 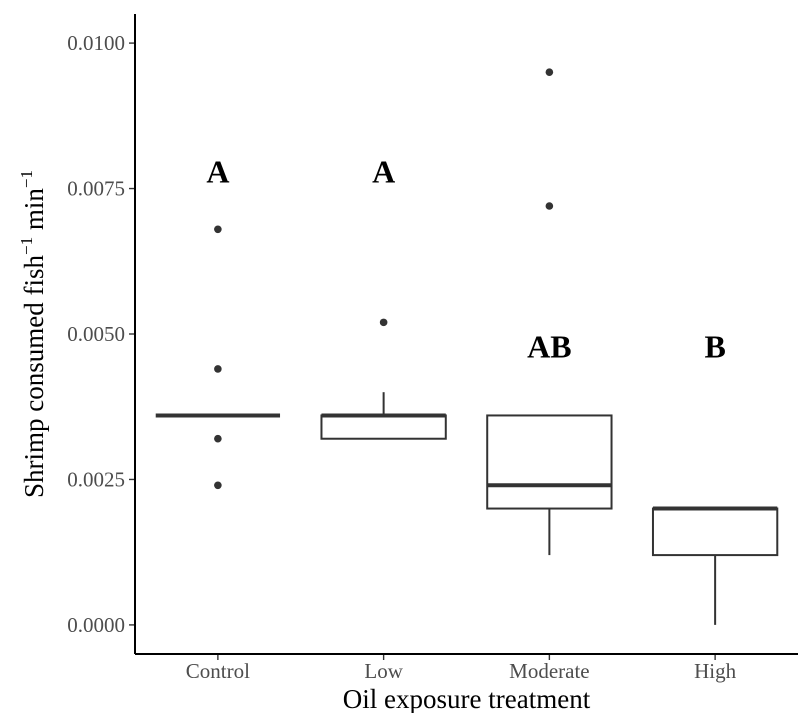 What do you see at coordinates (715, 476) in the screenshot?
I see `box-high: B` at bounding box center [715, 476].